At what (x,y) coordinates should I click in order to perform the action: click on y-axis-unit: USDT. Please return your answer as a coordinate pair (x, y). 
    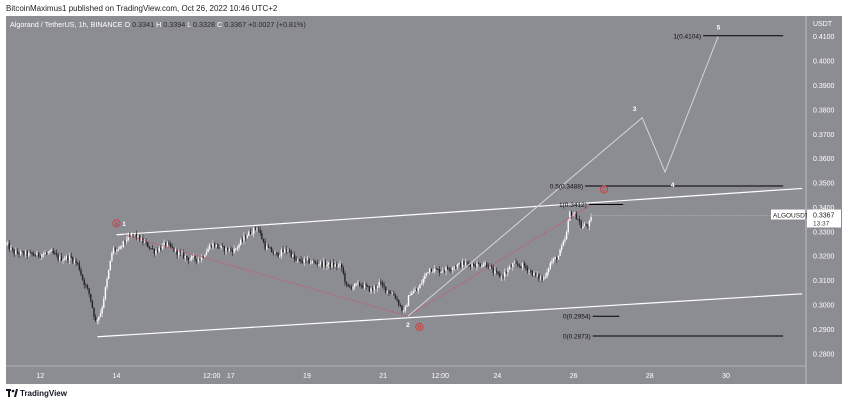
    Looking at the image, I should click on (823, 24).